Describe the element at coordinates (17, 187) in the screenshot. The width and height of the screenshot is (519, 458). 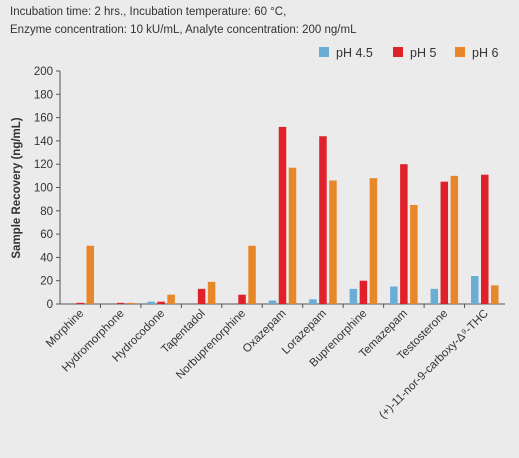
I see `y-axis-title: Sample Recovery (ng/mL)` at that location.